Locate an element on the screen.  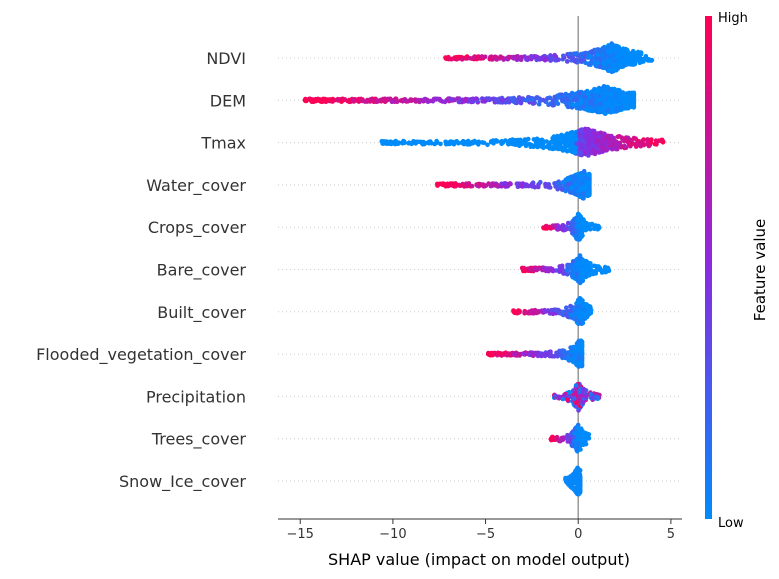
feature-label: Snow_Ice_cover is located at coordinates (182, 482).